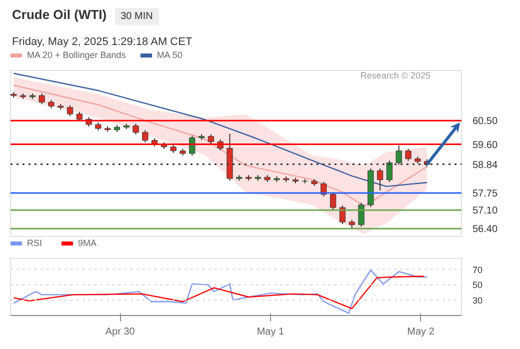 This screenshot has height=349, width=520. I want to click on legend-label: 9MA, so click(88, 243).